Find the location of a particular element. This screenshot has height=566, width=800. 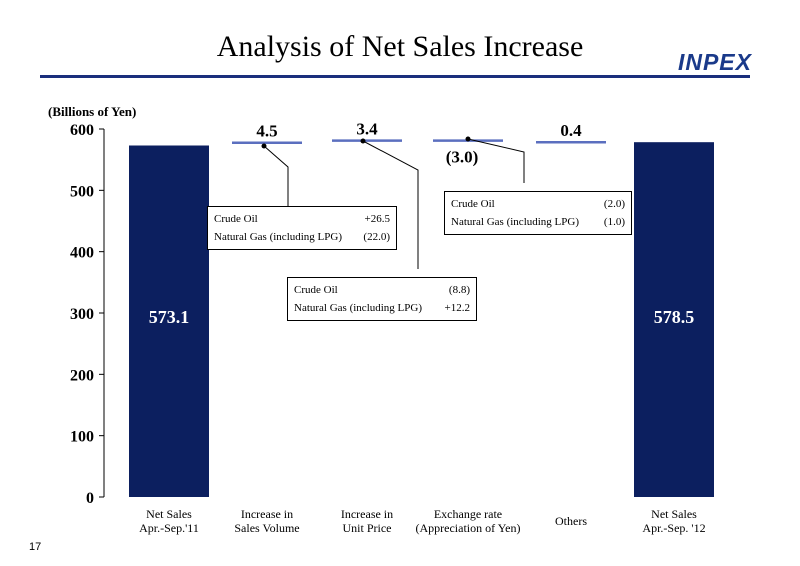

category-label: Exchange rate is located at coordinates (468, 514).